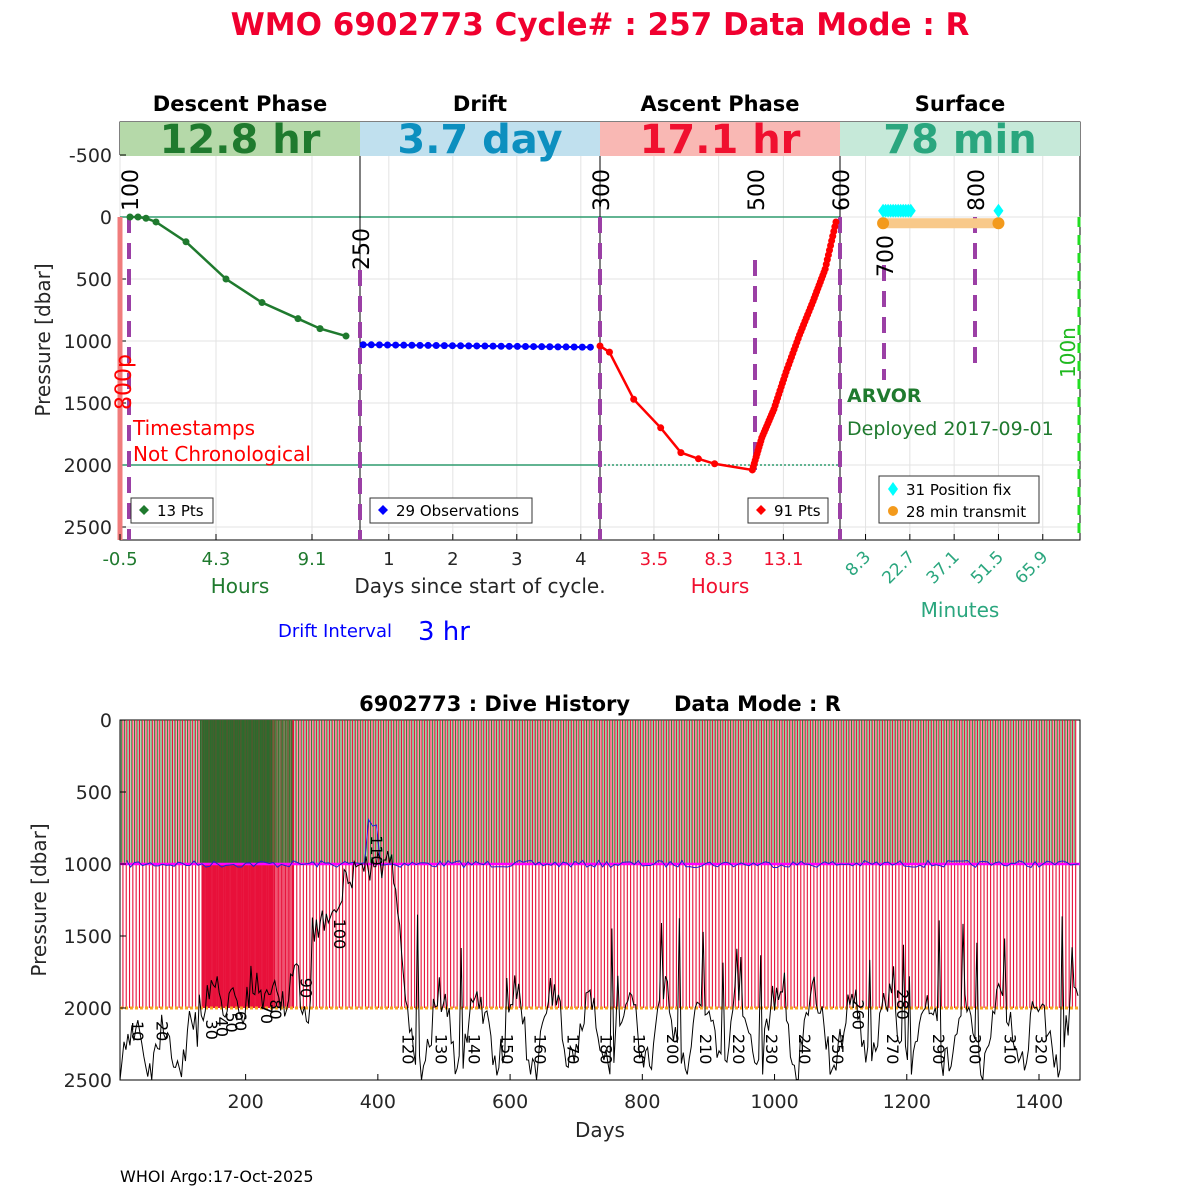 The width and height of the screenshot is (1200, 1200). Describe the element at coordinates (238, 276) in the screenshot. I see `descent-profile-line` at that location.